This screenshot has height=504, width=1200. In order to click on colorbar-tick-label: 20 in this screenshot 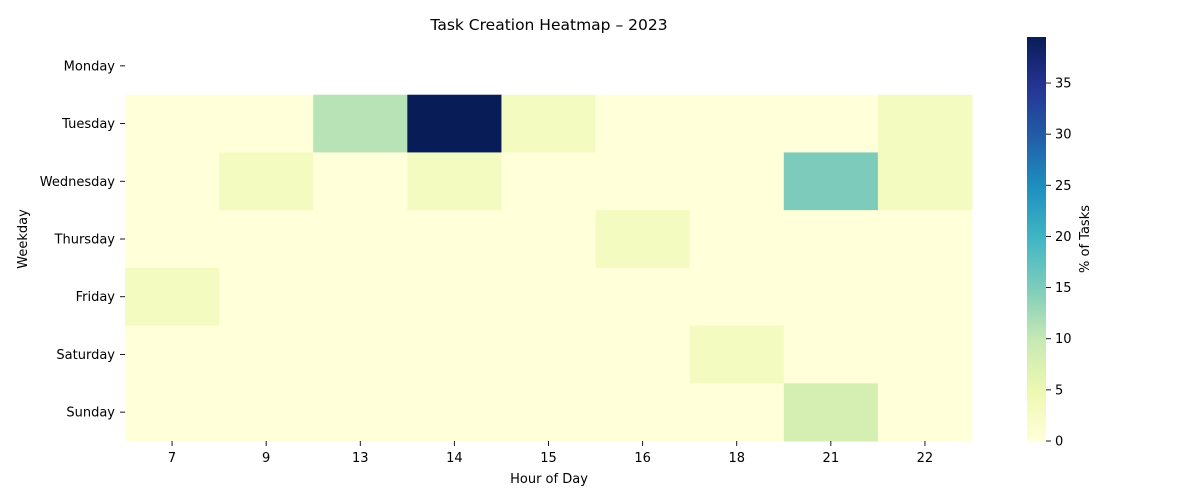, I will do `click(1063, 237)`.